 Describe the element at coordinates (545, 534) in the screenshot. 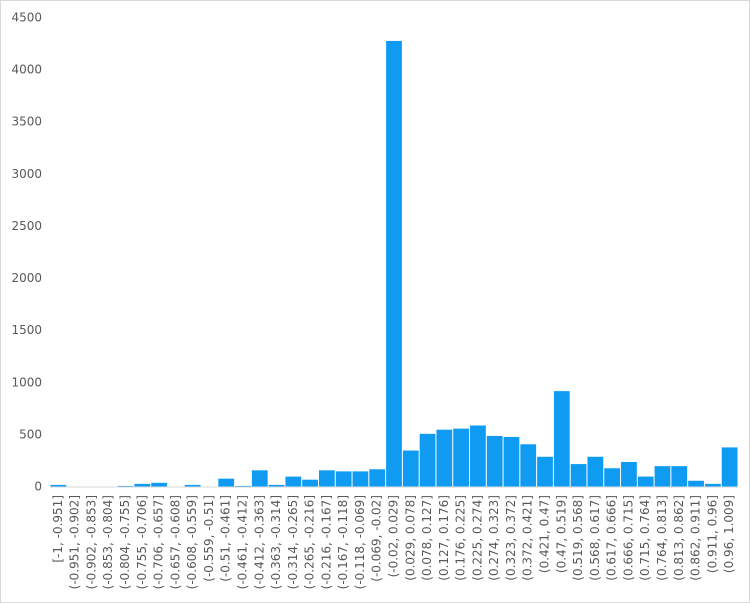

I see `x-tick-label: (0.421, 0.47]` at that location.